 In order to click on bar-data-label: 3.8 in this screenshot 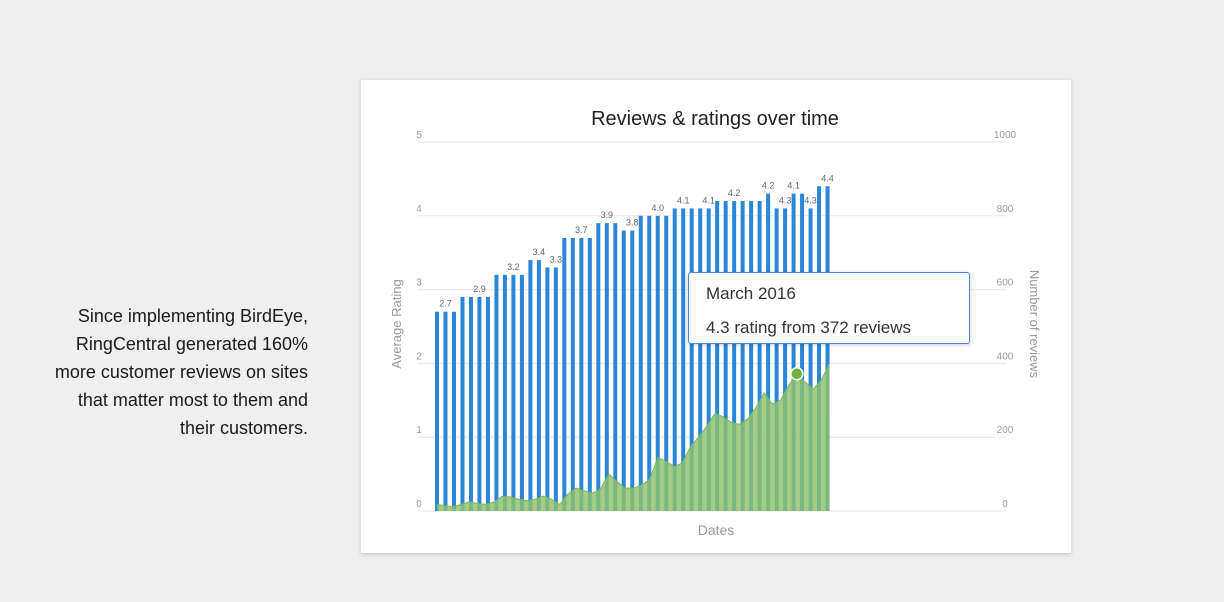, I will do `click(632, 223)`.